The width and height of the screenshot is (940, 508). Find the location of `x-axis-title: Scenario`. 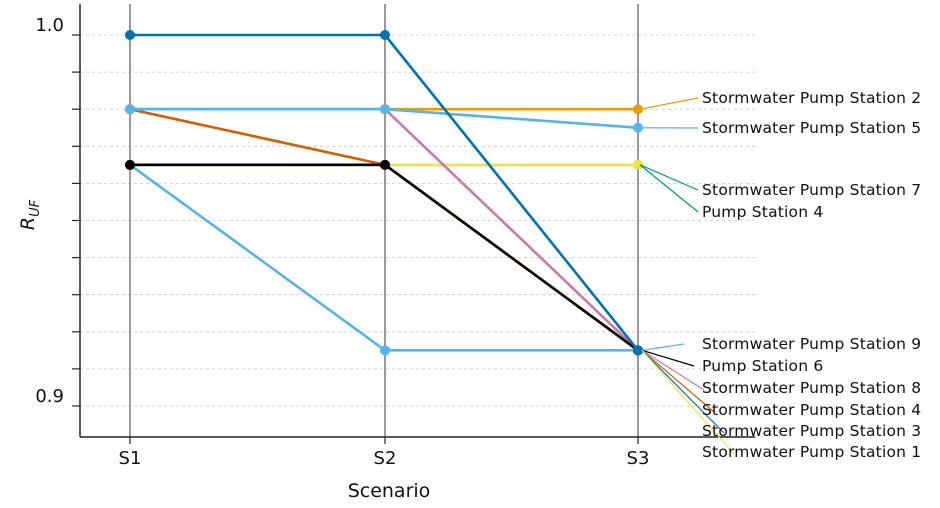

x-axis-title: Scenario is located at coordinates (389, 491).